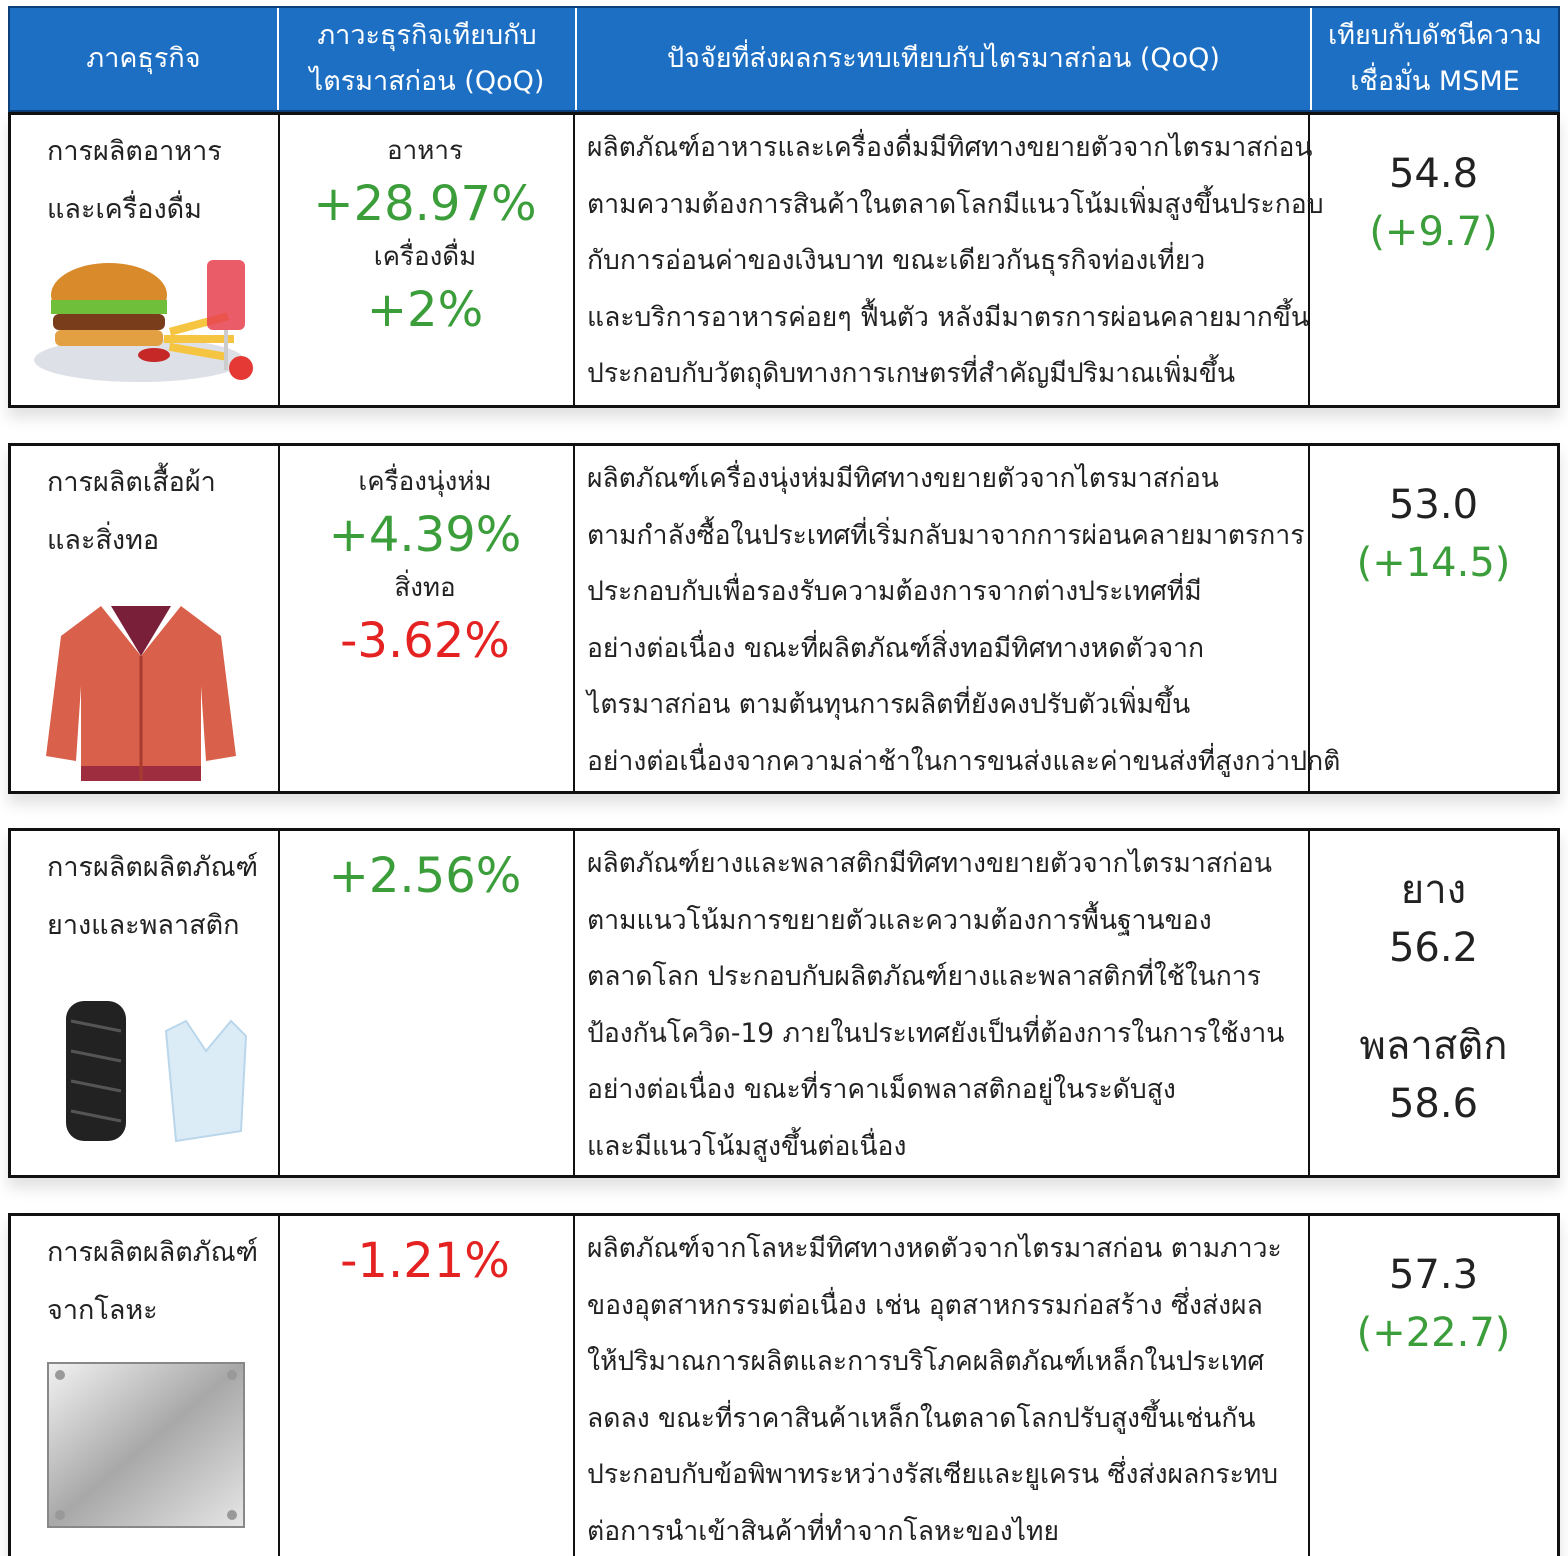  I want to click on cell: การผลิตอาหารและเครื่องดื่ม, so click(145, 260).